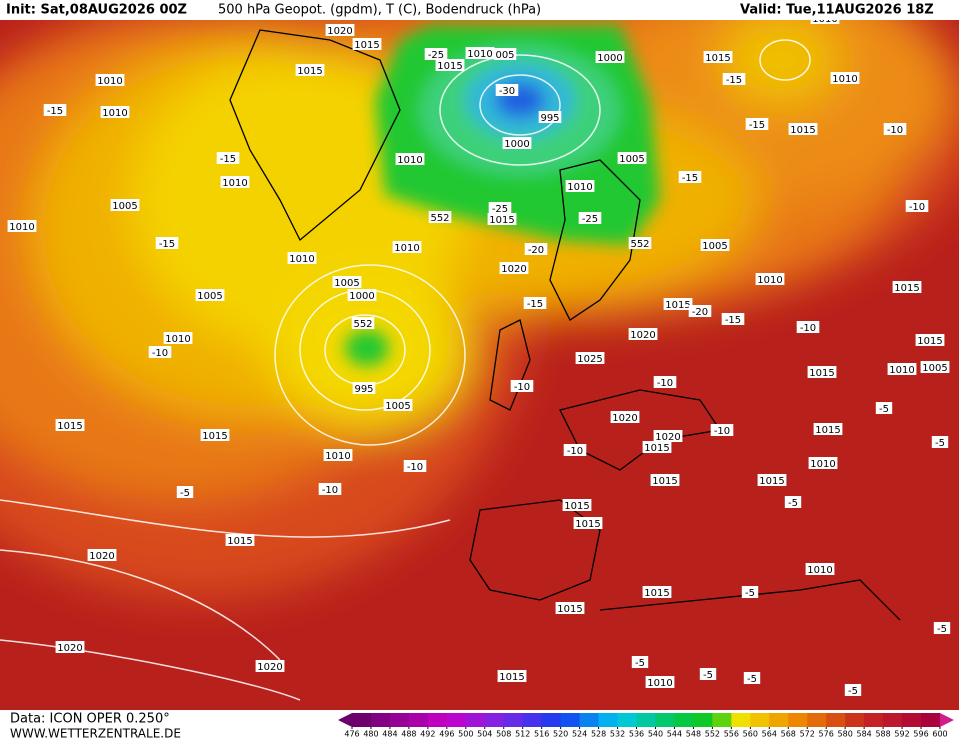  Describe the element at coordinates (750, 734) in the screenshot. I see `colorbar-tick-label: 560` at that location.